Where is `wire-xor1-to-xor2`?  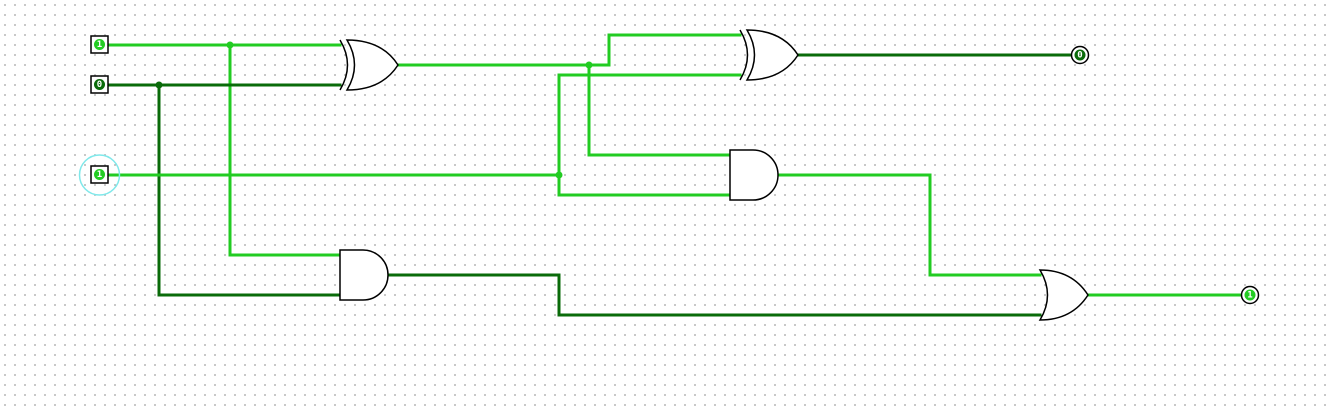 wire-xor1-to-xor2 is located at coordinates (569, 50).